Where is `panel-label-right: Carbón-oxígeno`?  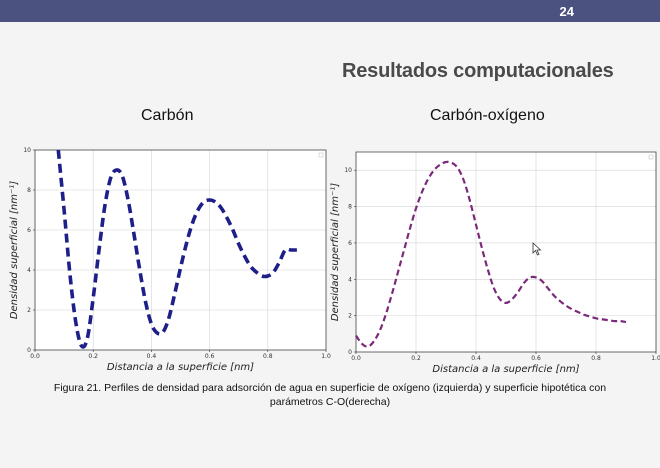
panel-label-right: Carbón-oxígeno is located at coordinates (487, 115).